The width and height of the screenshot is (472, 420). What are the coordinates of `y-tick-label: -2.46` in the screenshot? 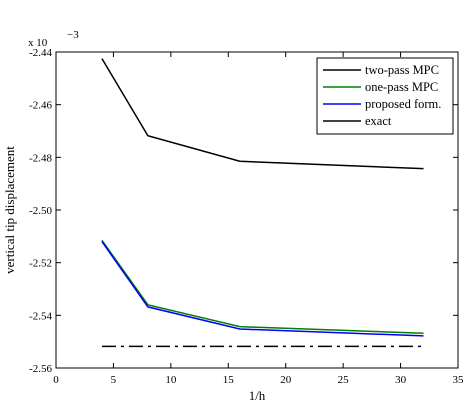 It's located at (40, 106).